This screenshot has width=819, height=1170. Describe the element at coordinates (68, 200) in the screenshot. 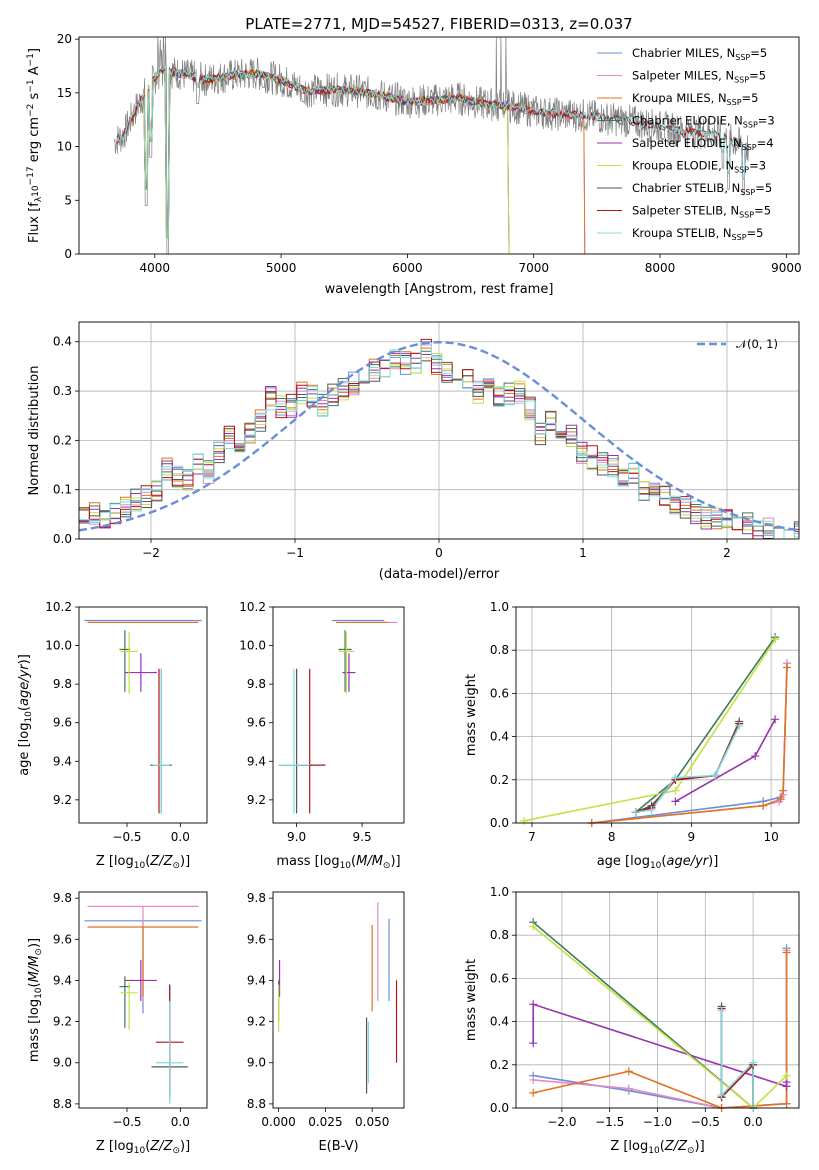

I see `y-tick-label: 5` at that location.